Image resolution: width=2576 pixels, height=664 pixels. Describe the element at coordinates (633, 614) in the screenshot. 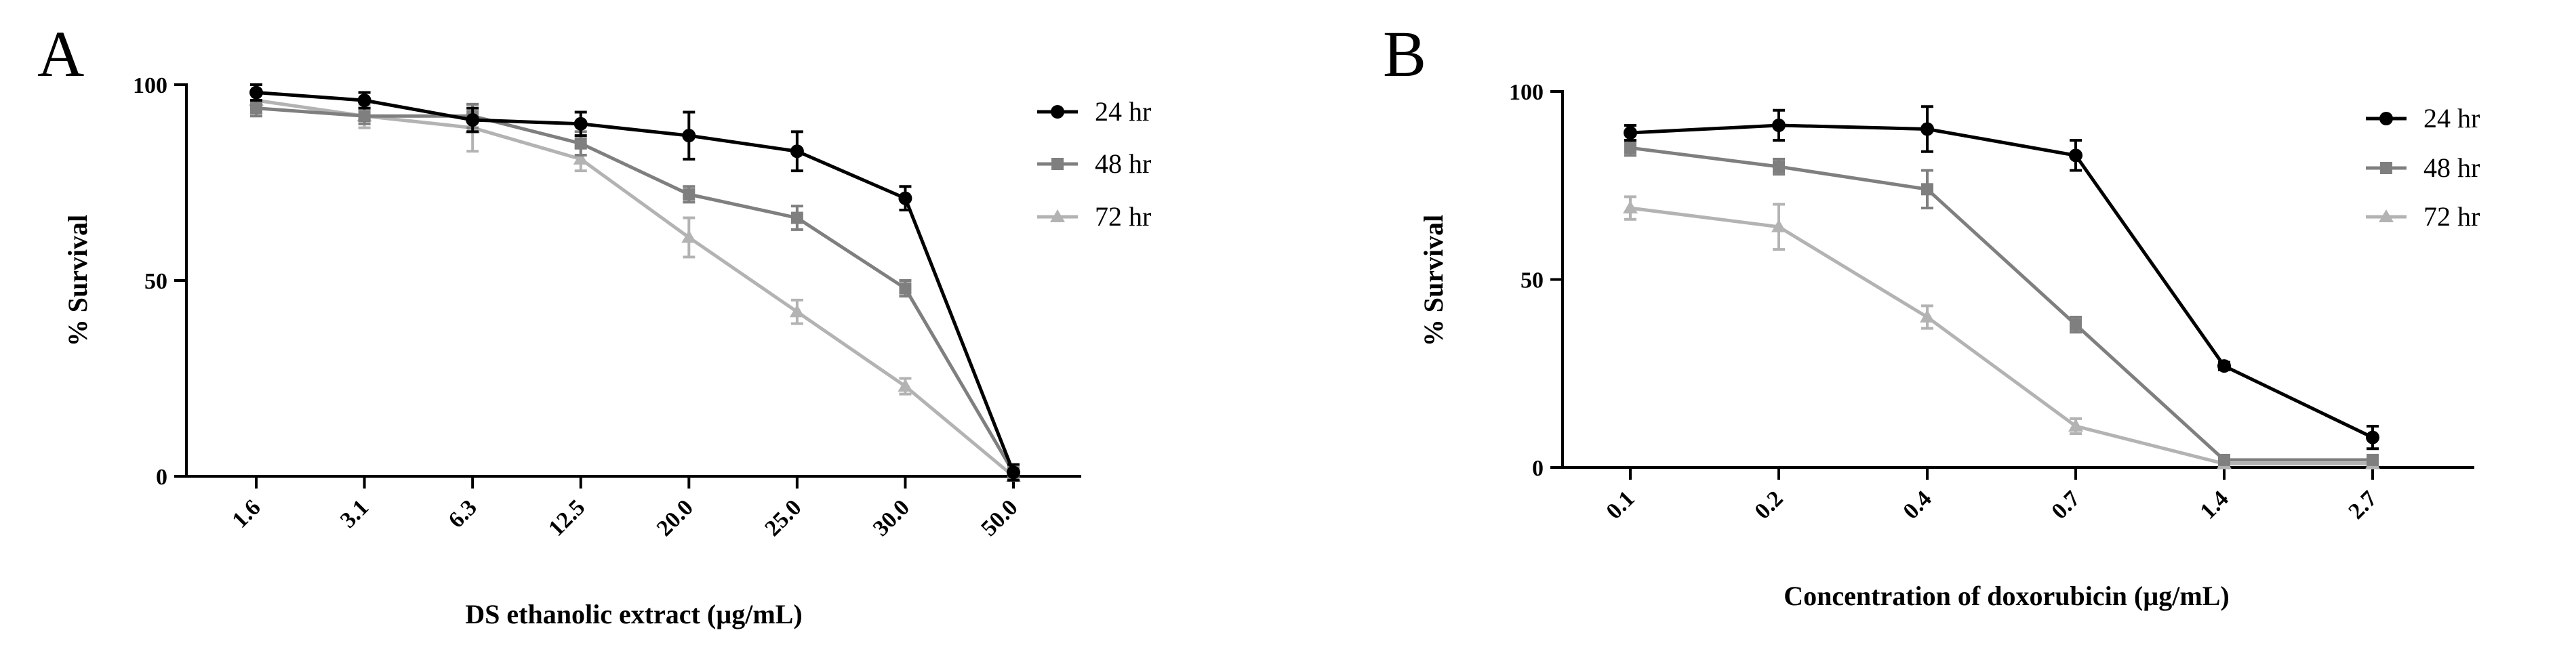

I see `x-axis-title: DS ethanolic extract (µg/mL)` at that location.